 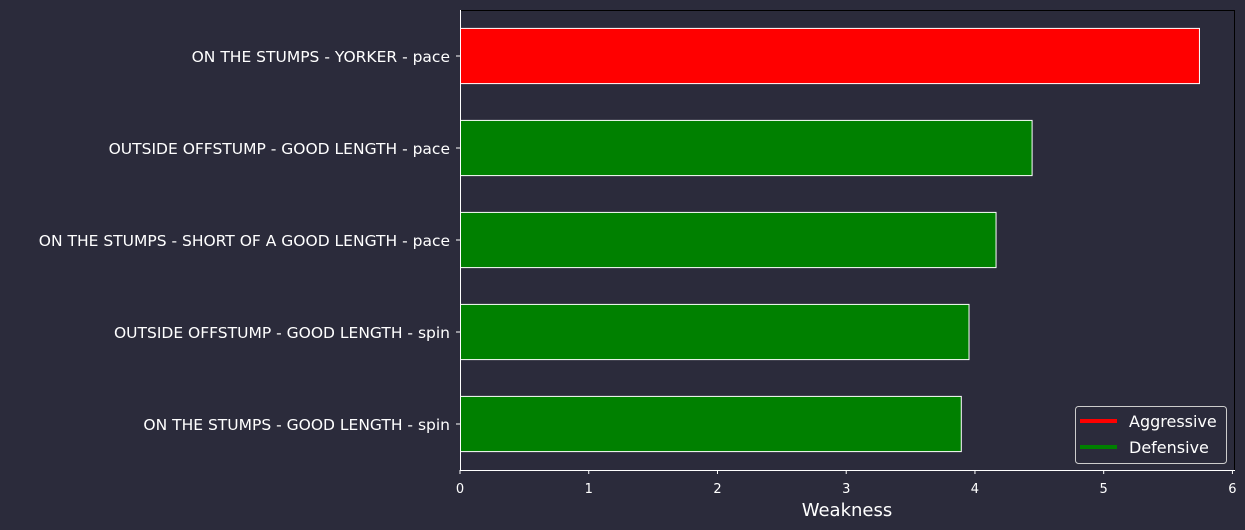 I want to click on y-tick-label: OUTSIDE OFFSTUMP - GOOD LENGTH - pace, so click(x=279, y=149).